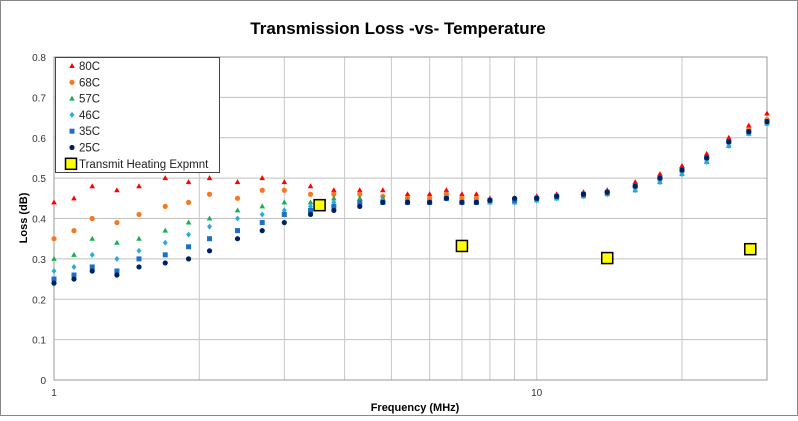  I want to click on y-tick-label: 0.6, so click(39, 139).